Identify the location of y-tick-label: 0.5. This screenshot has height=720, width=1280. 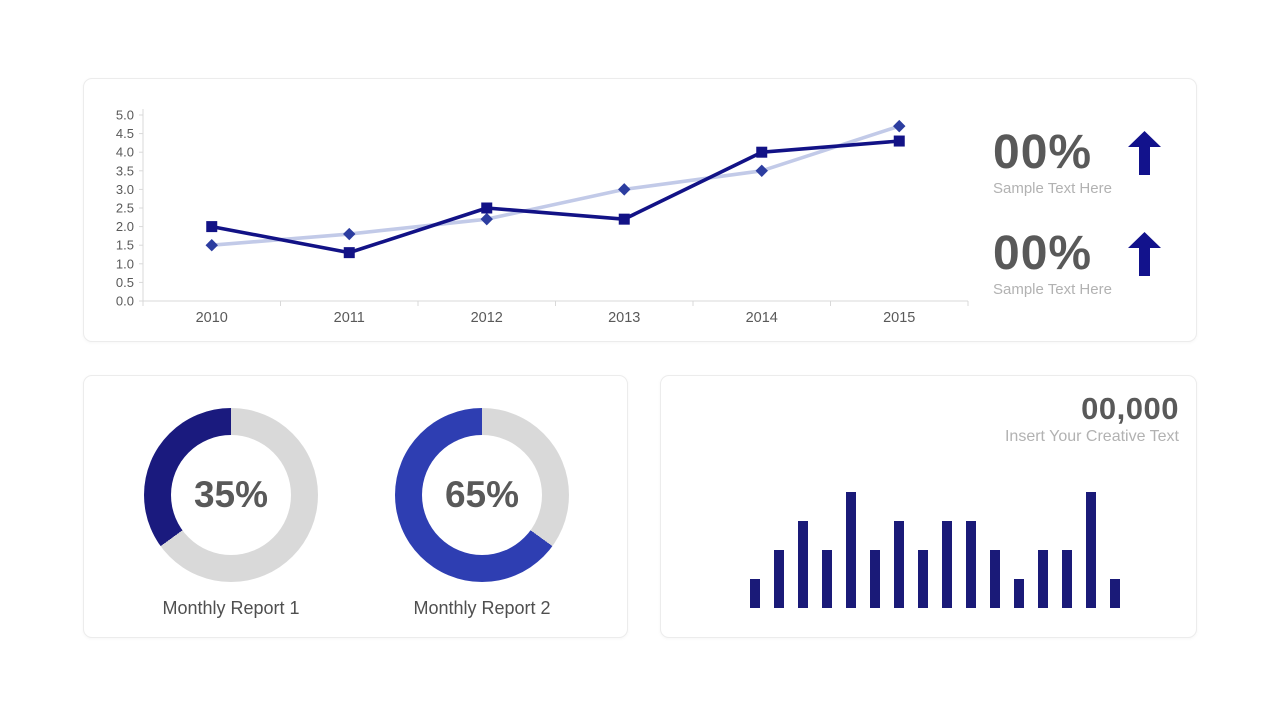
(125, 282).